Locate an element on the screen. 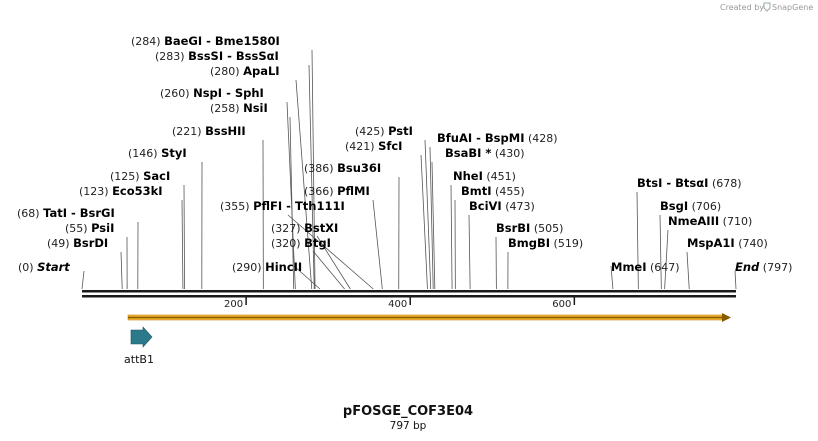 The image size is (818, 441). site-label: (0) Start is located at coordinates (44, 267).